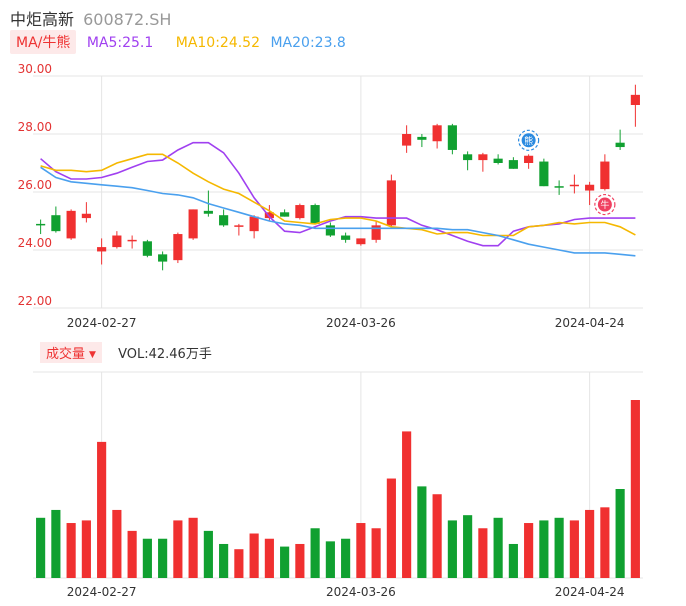 This screenshot has height=606, width=686. I want to click on price-tick-label: 26.00, so click(35, 185).